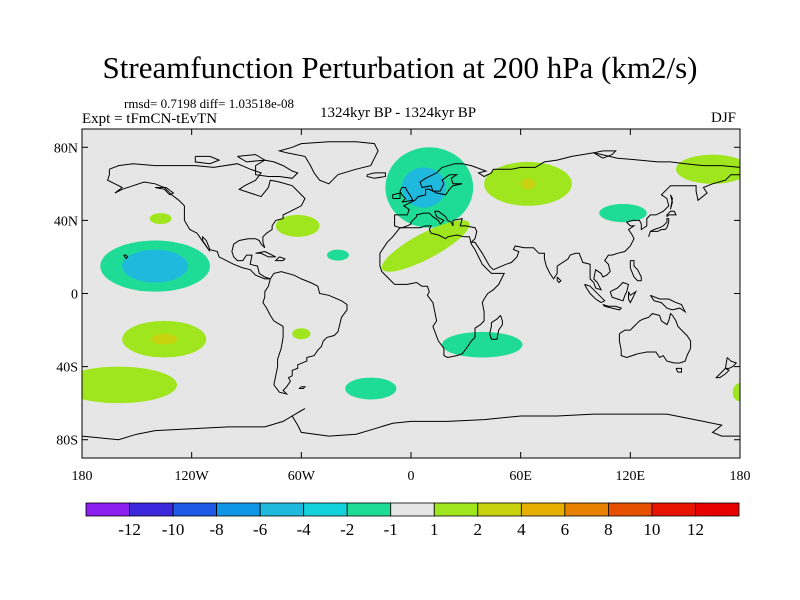 The image size is (800, 600). Describe the element at coordinates (217, 529) in the screenshot. I see `colorbar-label: -8` at that location.